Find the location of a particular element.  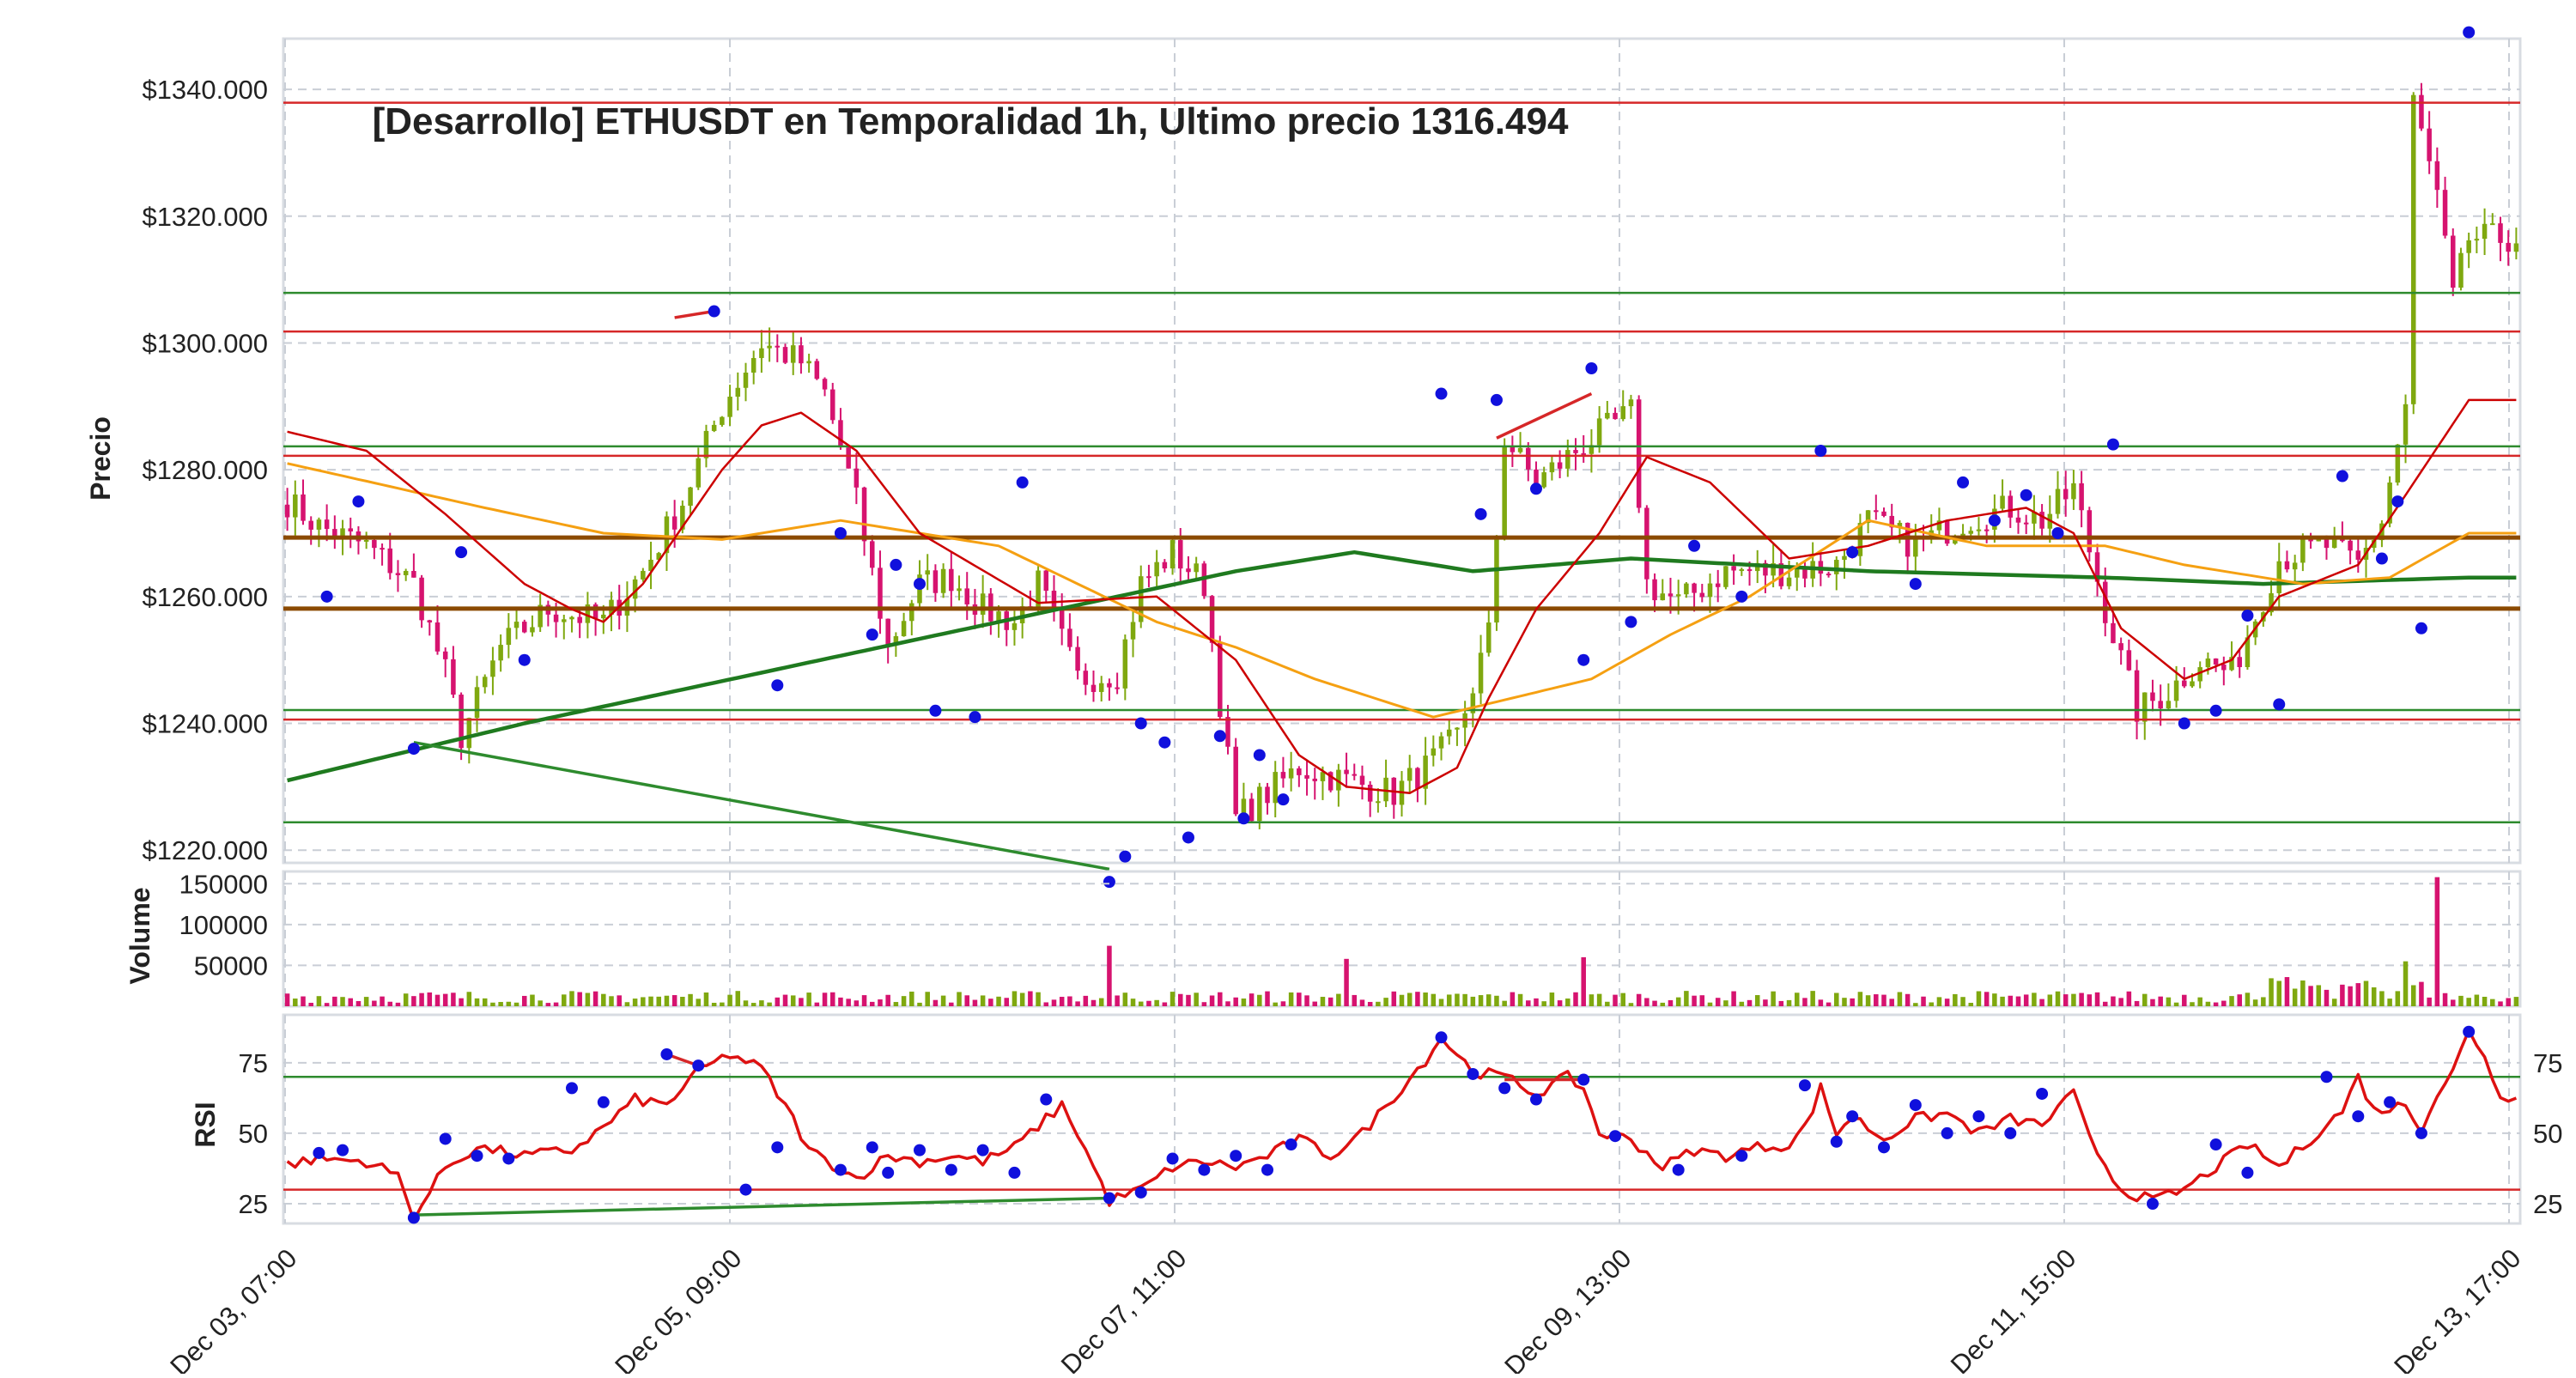

volume-panel: 50000 100000 150000 is located at coordinates (1350, 938).